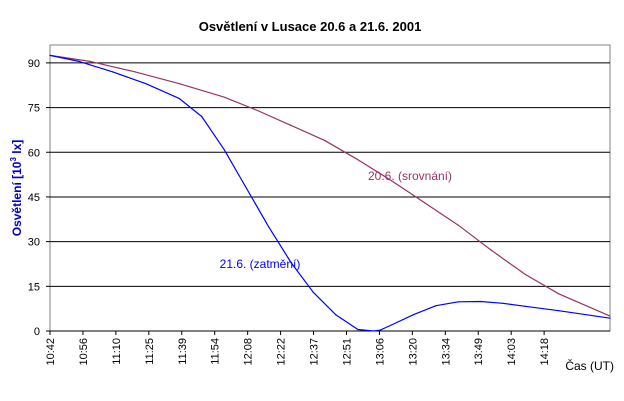 The height and width of the screenshot is (401, 624). I want to click on y-tick-label: 0, so click(37, 332).